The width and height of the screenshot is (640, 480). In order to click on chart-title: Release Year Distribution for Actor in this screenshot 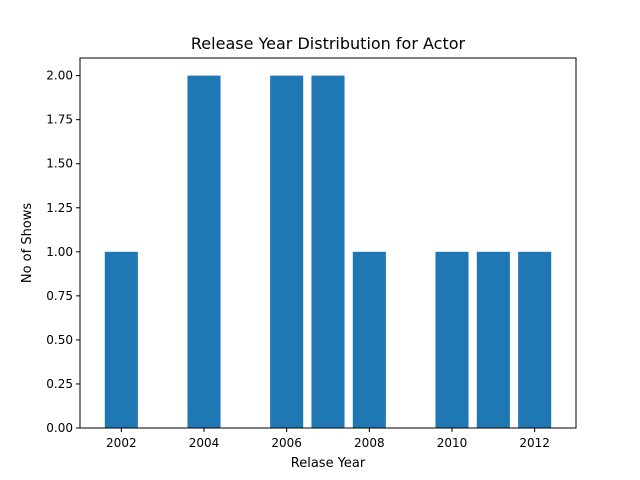, I will do `click(328, 43)`.